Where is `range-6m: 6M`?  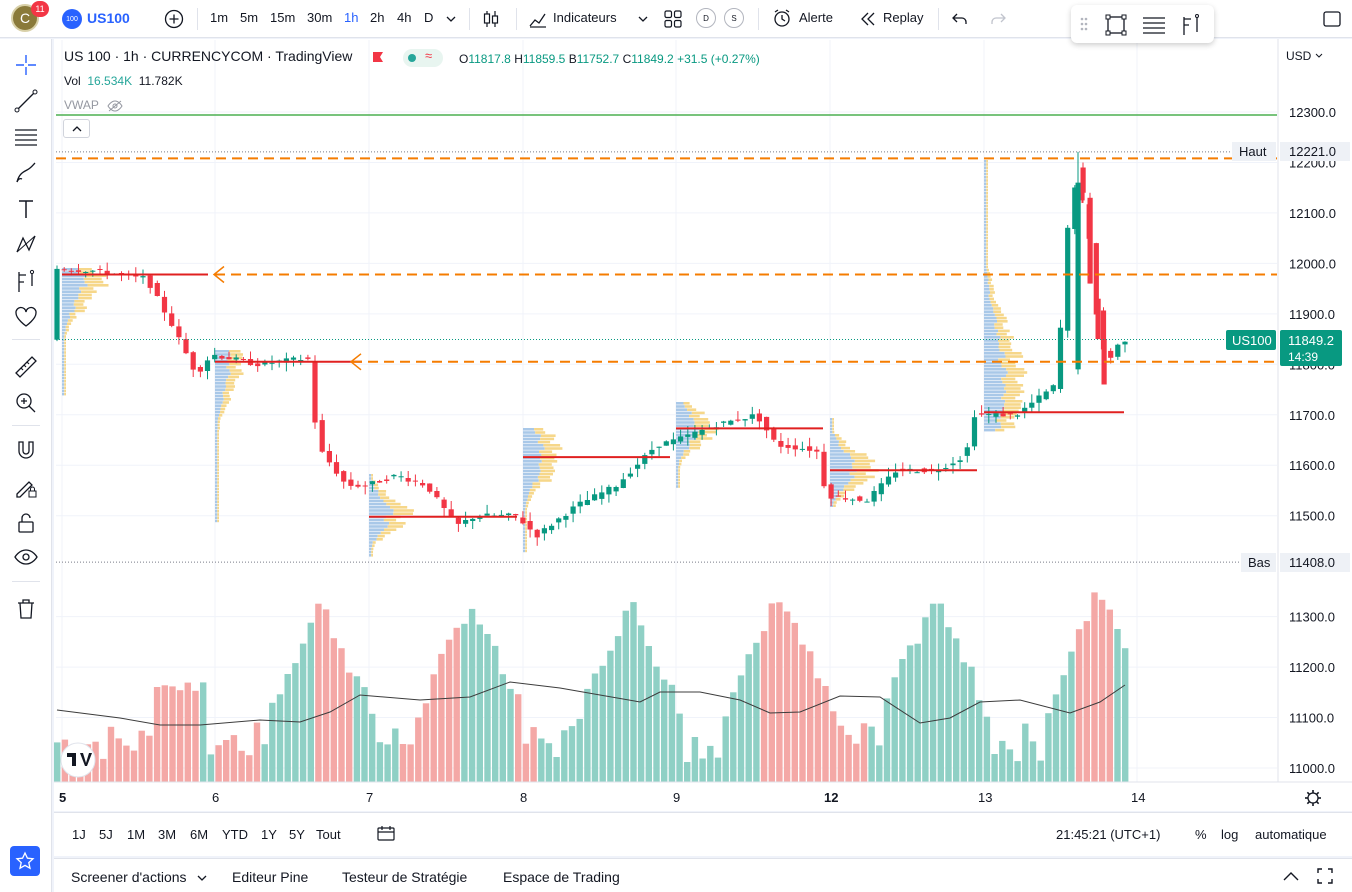
range-6m: 6M is located at coordinates (199, 834).